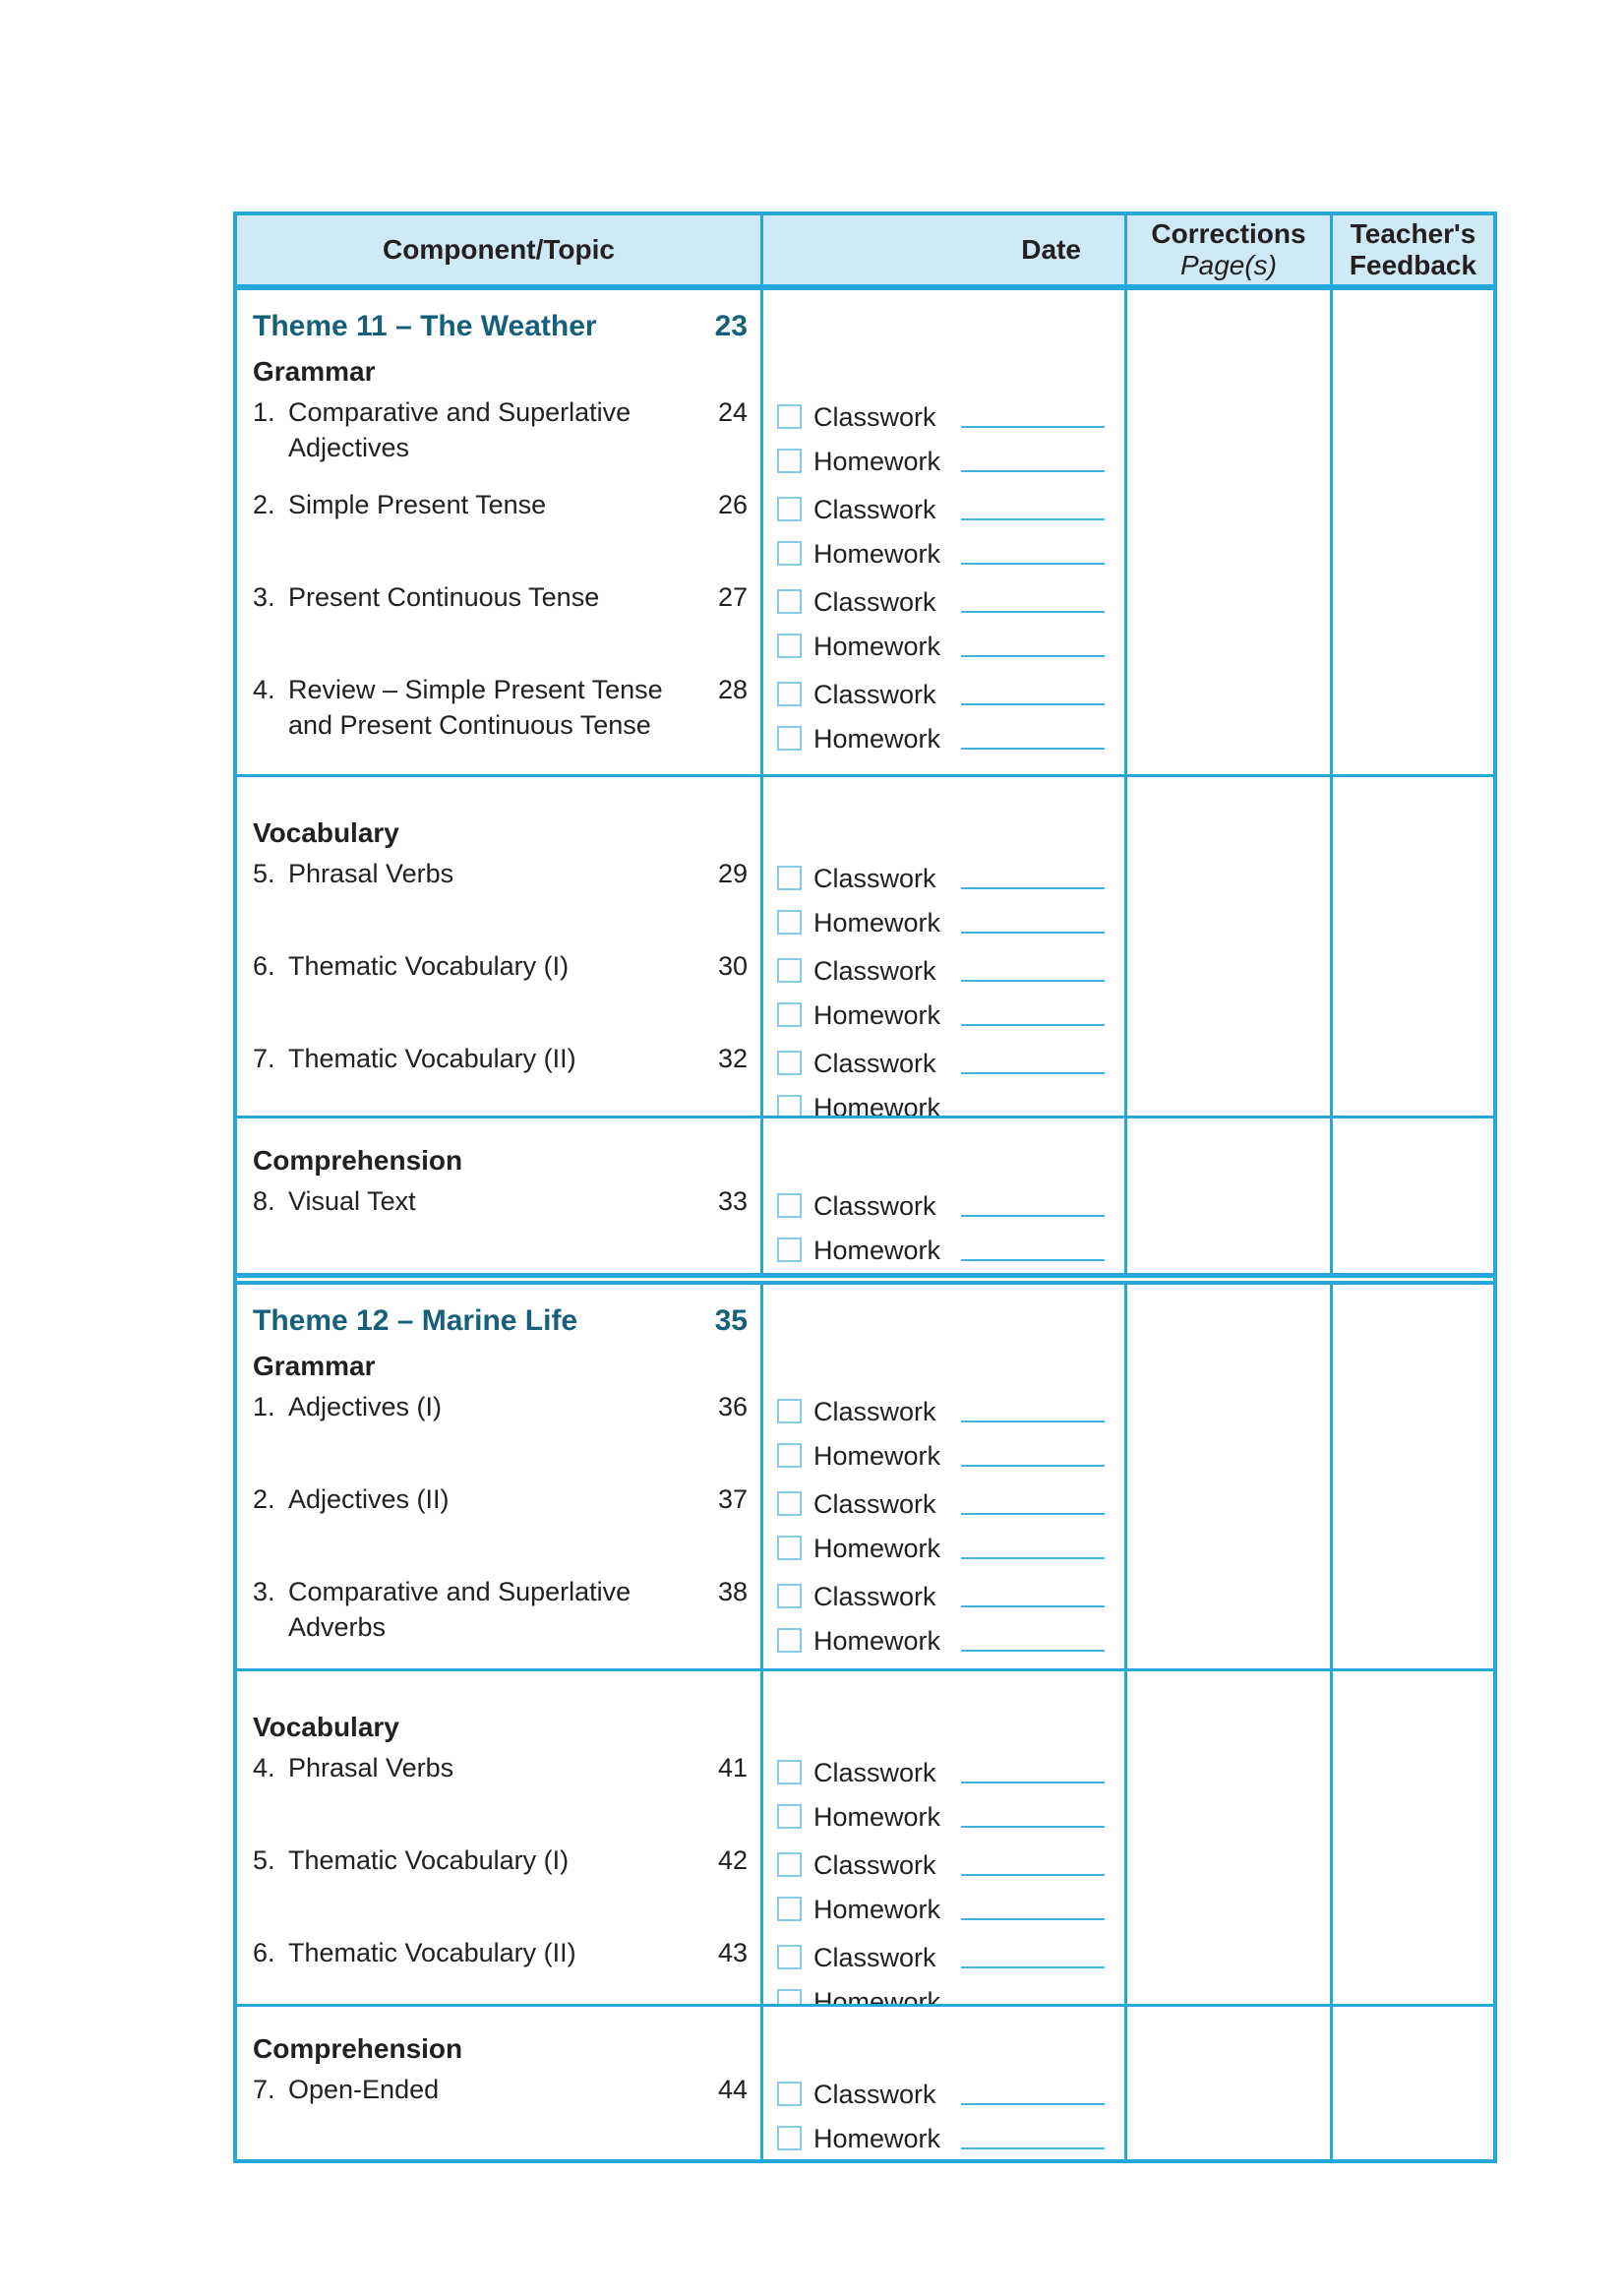 The height and width of the screenshot is (2296, 1624). What do you see at coordinates (415, 1320) in the screenshot?
I see `theme-title: Theme 12 – Marine Life` at bounding box center [415, 1320].